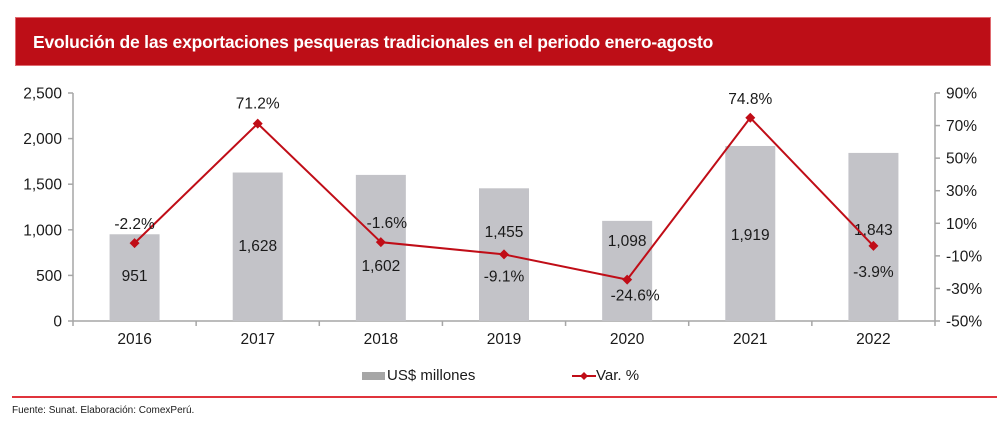  I want to click on right-axis-tick-label: -30%, so click(964, 289).